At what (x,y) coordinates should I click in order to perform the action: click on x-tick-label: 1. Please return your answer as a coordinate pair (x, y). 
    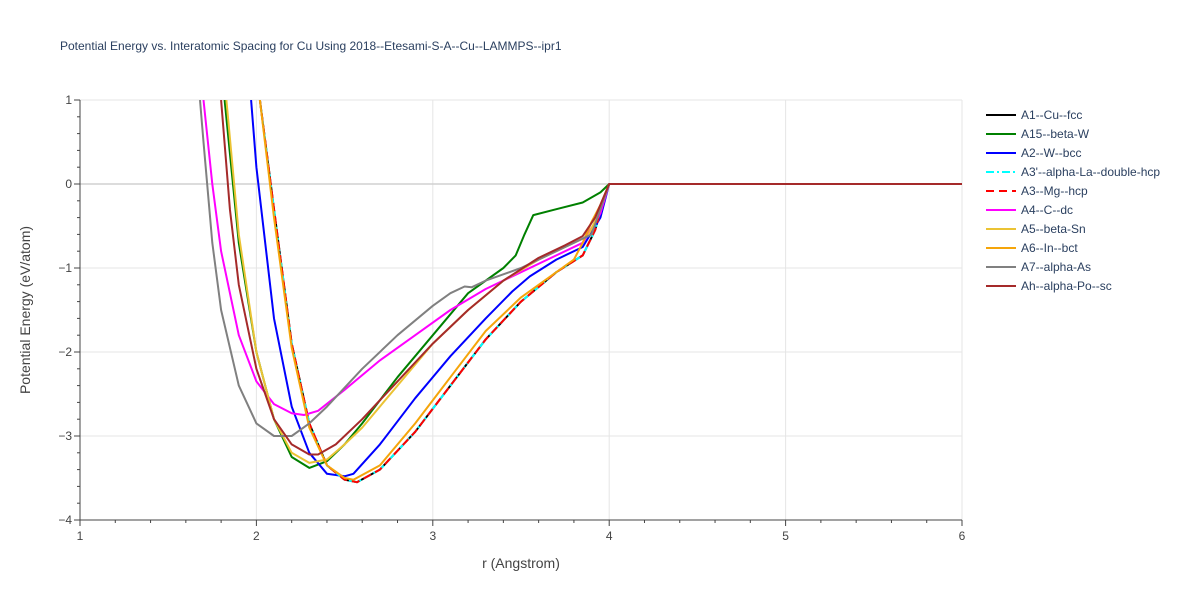
    Looking at the image, I should click on (80, 536).